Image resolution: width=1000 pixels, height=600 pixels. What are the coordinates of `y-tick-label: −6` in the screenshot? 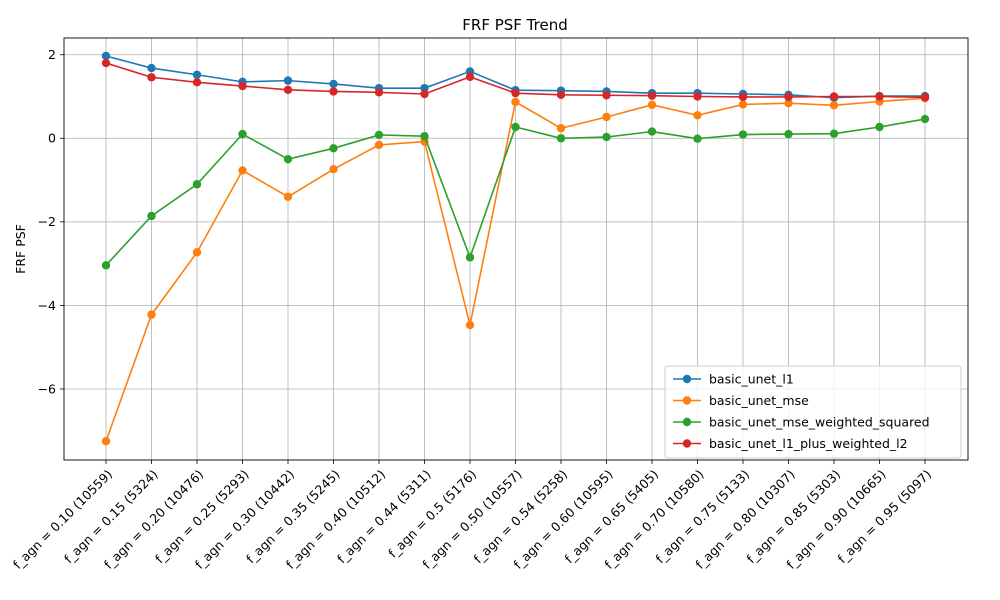 It's located at (47, 388).